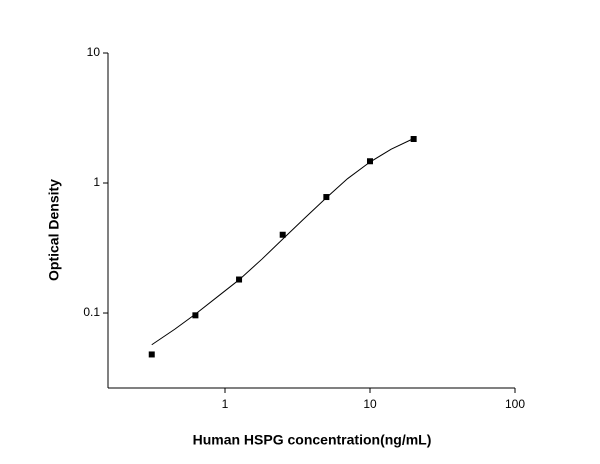 Image resolution: width=600 pixels, height=464 pixels. Describe the element at coordinates (91, 312) in the screenshot. I see `y-tick-label: 0.1` at that location.